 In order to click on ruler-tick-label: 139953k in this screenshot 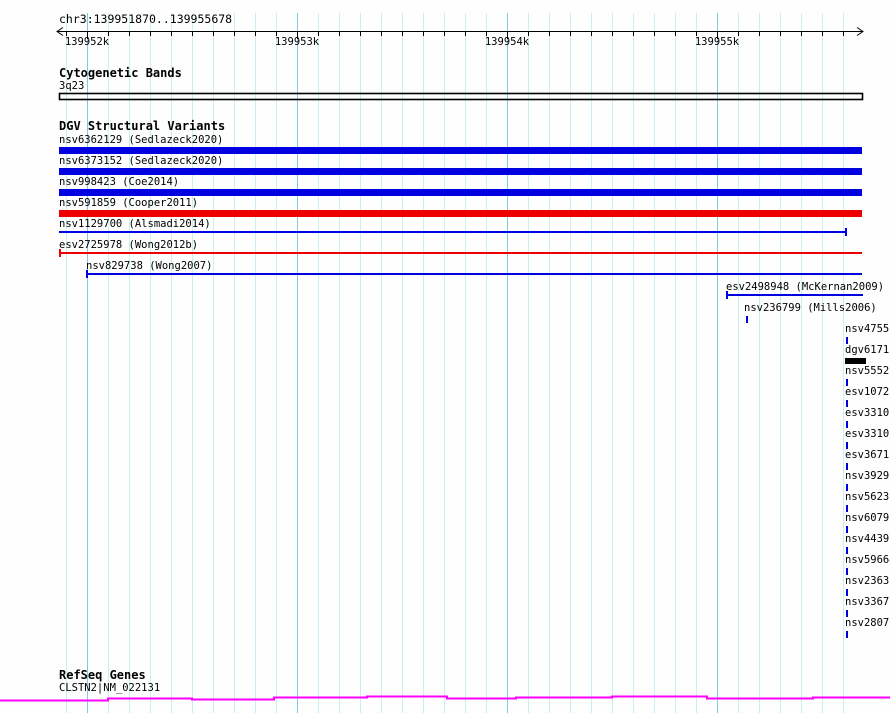, I will do `click(297, 42)`.